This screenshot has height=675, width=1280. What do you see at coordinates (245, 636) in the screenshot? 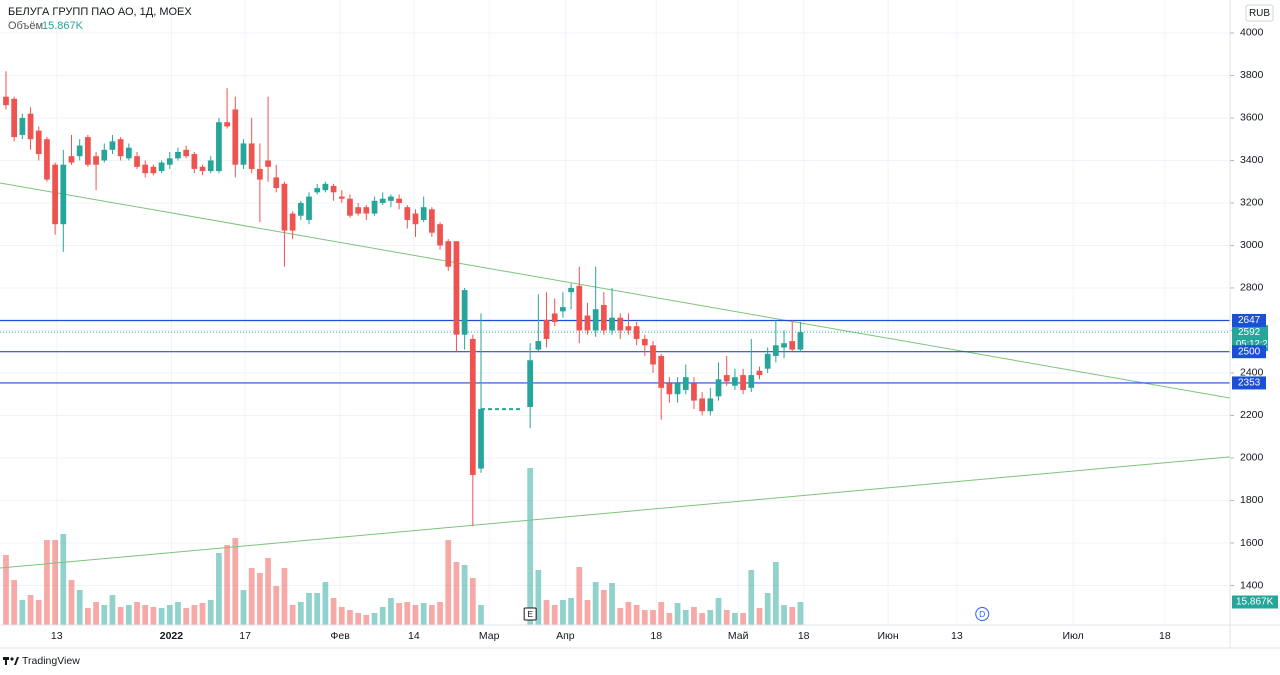
I see `x-tick-label: 17` at bounding box center [245, 636].